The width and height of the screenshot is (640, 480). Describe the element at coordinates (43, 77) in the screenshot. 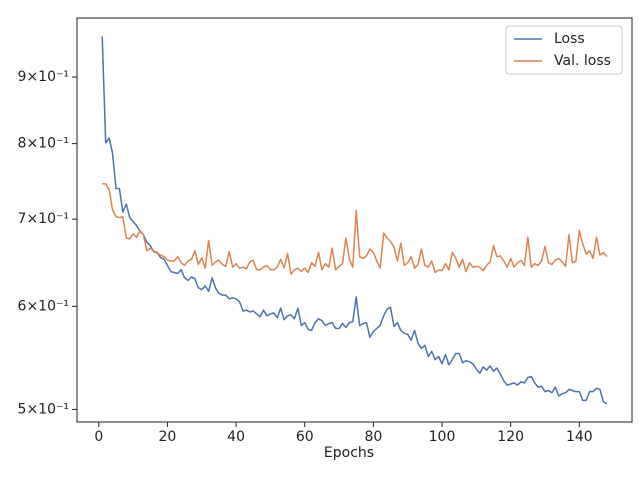

I see `y-tick-label: 9×10⁻¹` at that location.